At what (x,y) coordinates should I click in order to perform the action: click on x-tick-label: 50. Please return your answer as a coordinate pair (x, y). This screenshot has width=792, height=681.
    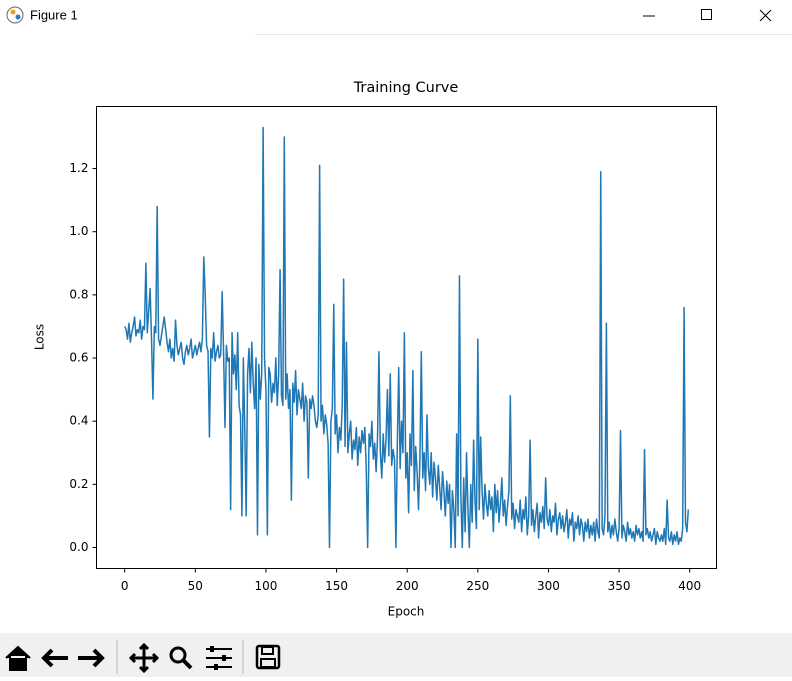
    Looking at the image, I should click on (195, 586).